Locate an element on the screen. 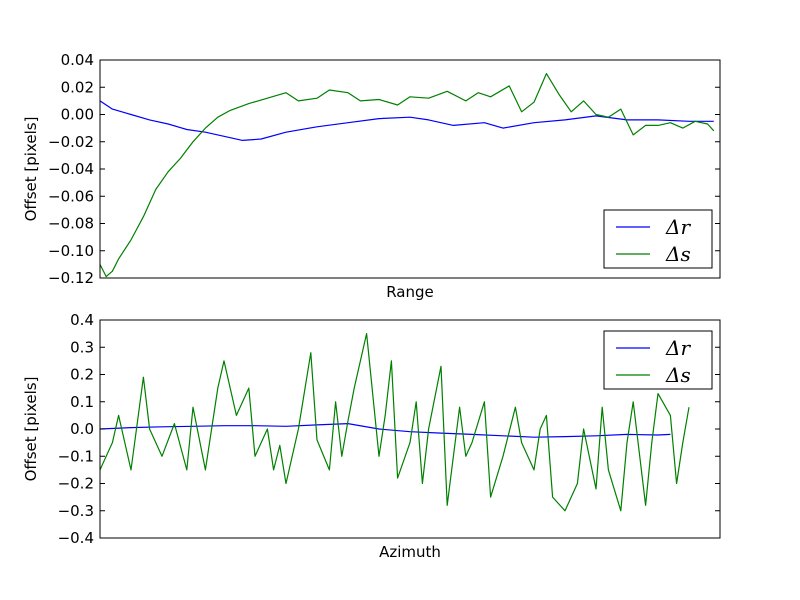  x-axis-label: Azimuth is located at coordinates (410, 552).